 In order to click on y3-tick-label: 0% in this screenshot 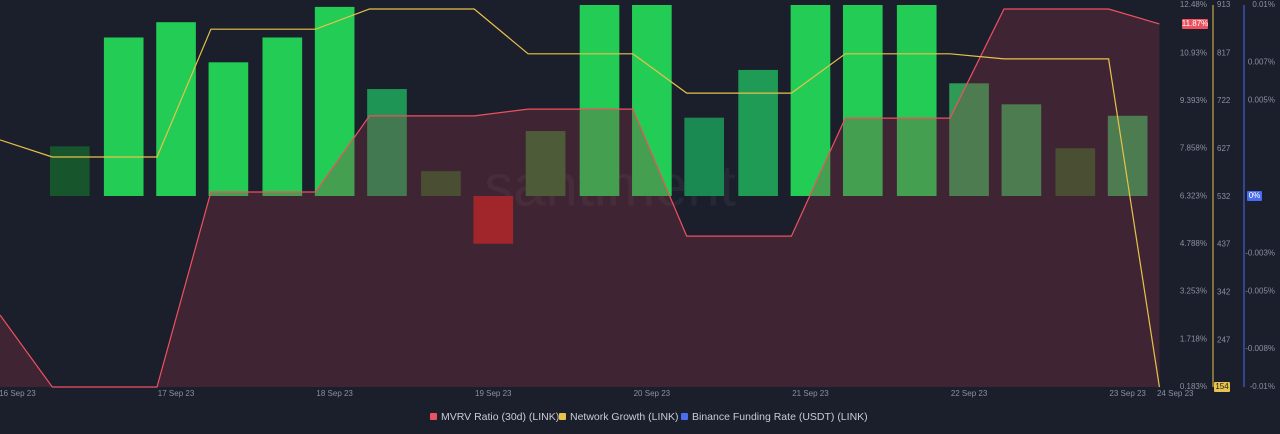, I will do `click(1255, 195)`.